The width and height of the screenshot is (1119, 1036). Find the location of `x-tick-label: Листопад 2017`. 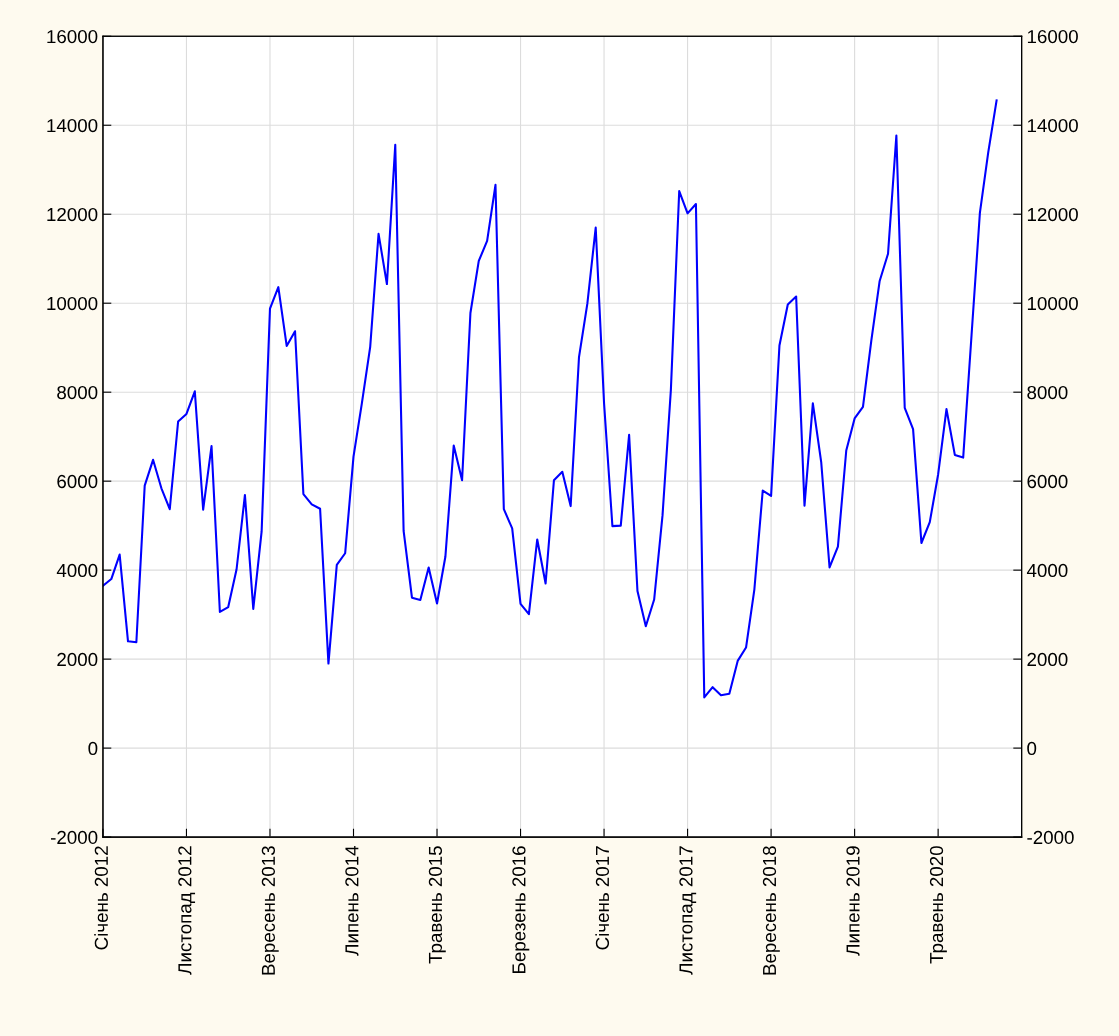

x-tick-label: Листопад 2017 is located at coordinates (688, 910).